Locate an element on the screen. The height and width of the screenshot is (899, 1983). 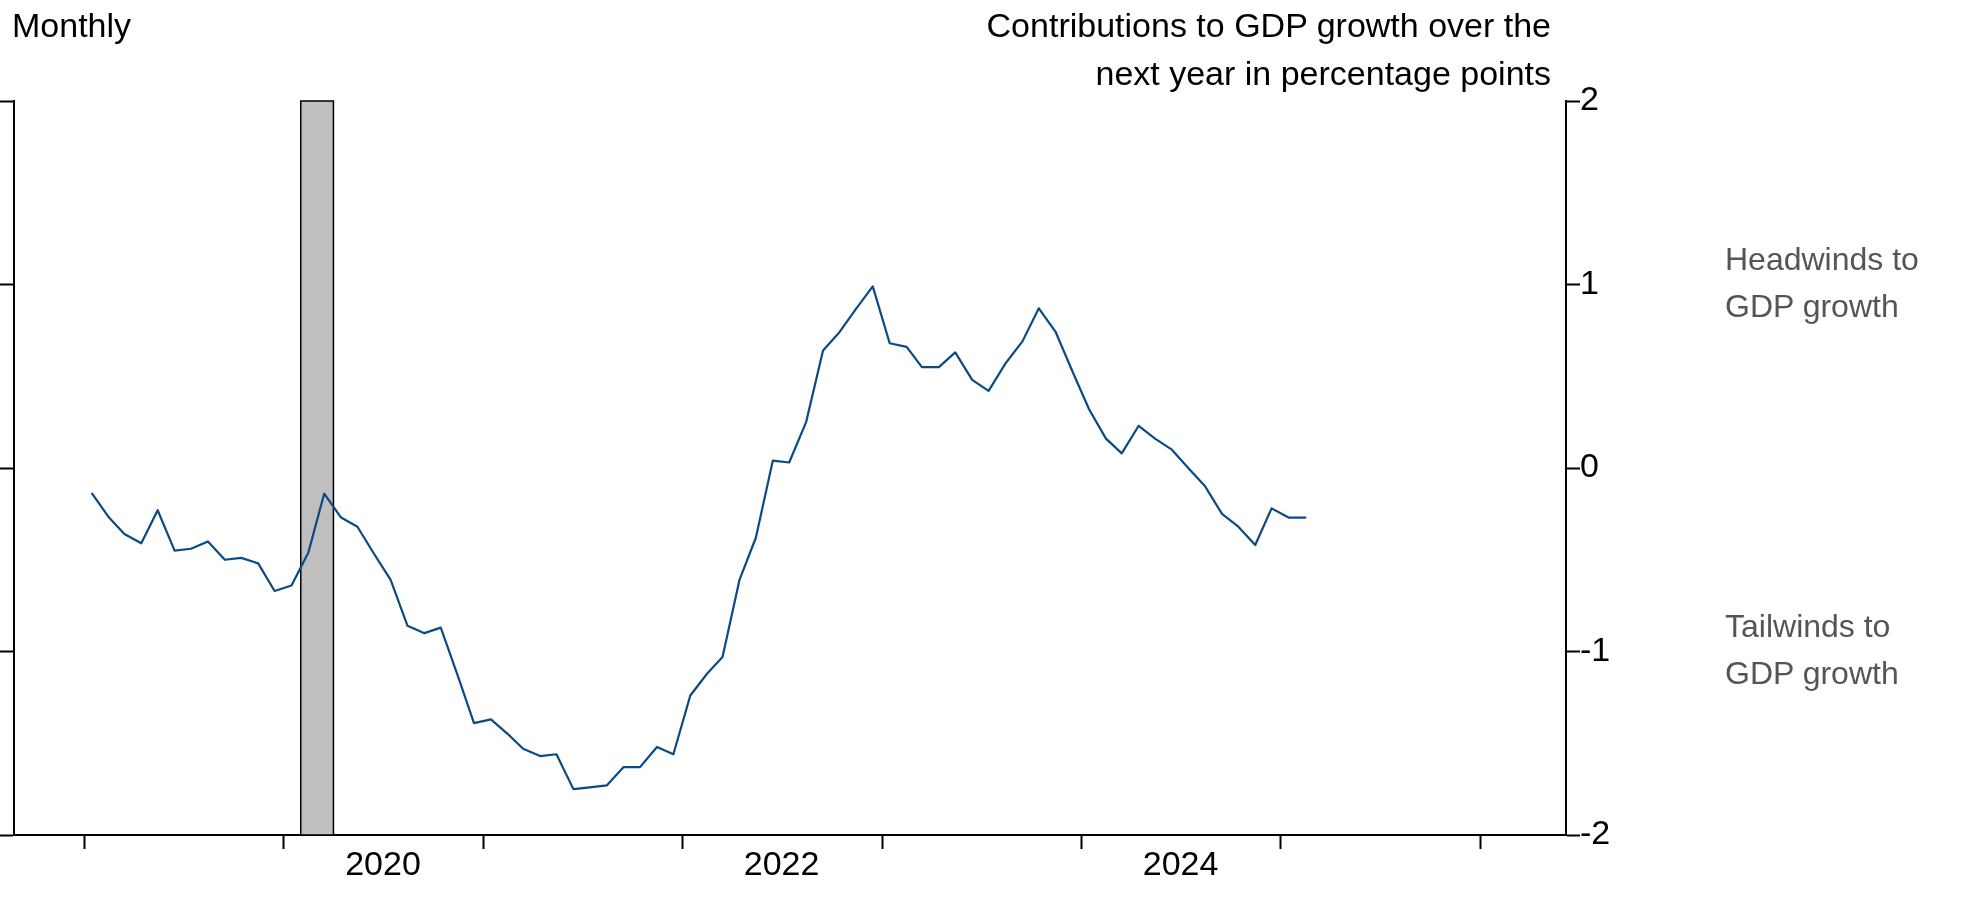
text: Headwinds to GDP growth is located at coordinates (1822, 282).